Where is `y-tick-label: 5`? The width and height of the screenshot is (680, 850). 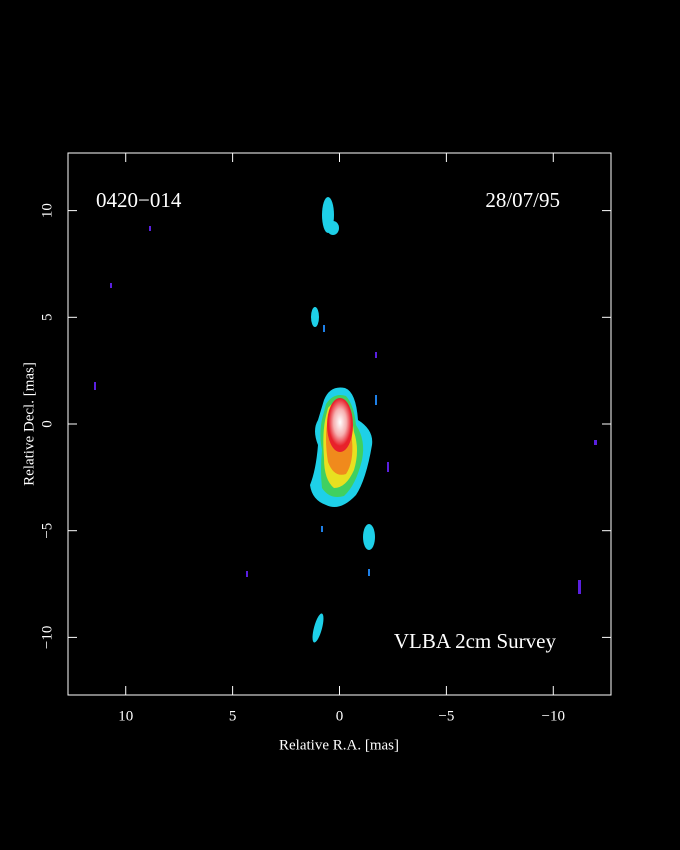
y-tick-label: 5 is located at coordinates (47, 318).